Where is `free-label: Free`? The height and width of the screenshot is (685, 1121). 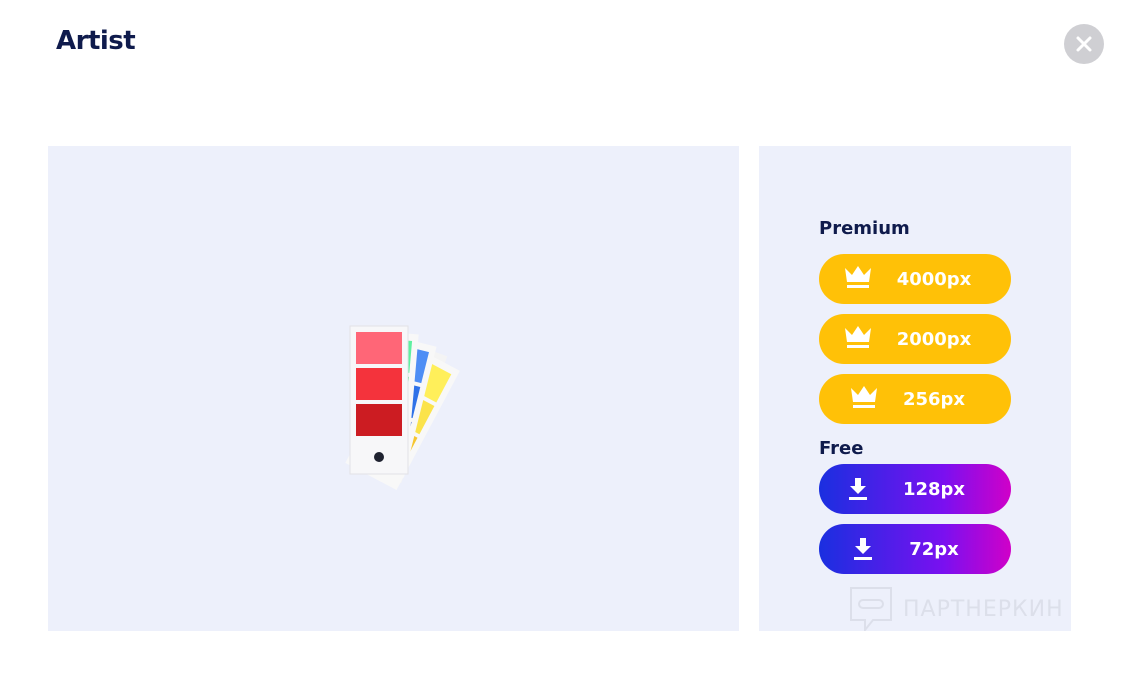
free-label: Free is located at coordinates (841, 448).